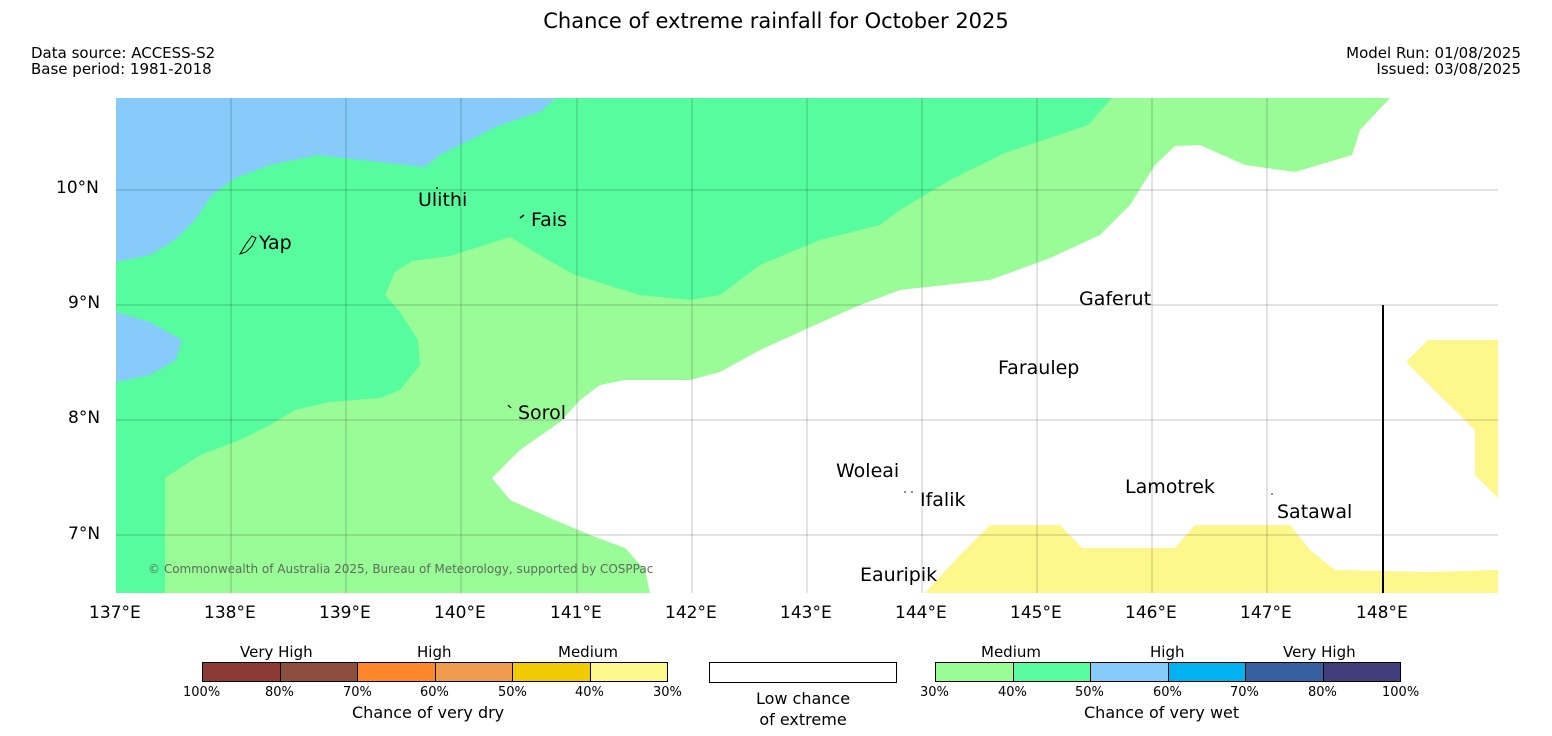  I want to click on dry-tick-70: 70%, so click(357, 692).